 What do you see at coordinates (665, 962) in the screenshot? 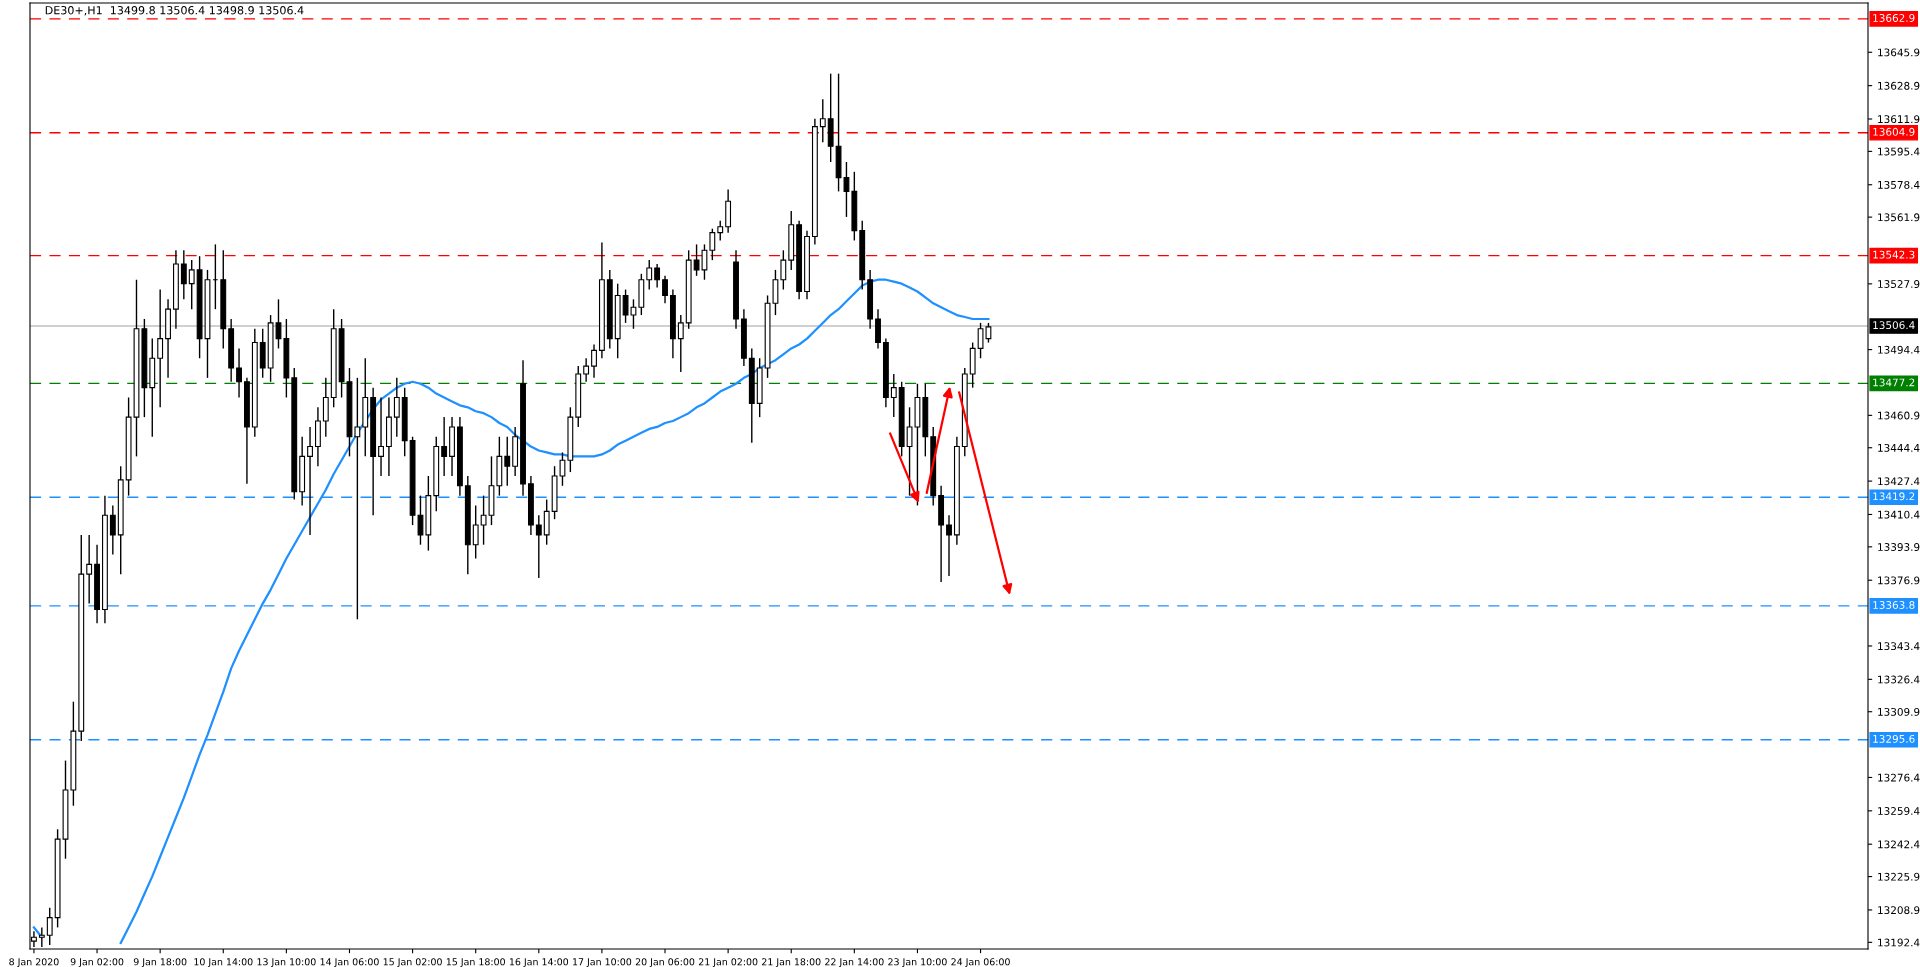
I see `x-tick-label: 20 Jan 06:00` at bounding box center [665, 962].